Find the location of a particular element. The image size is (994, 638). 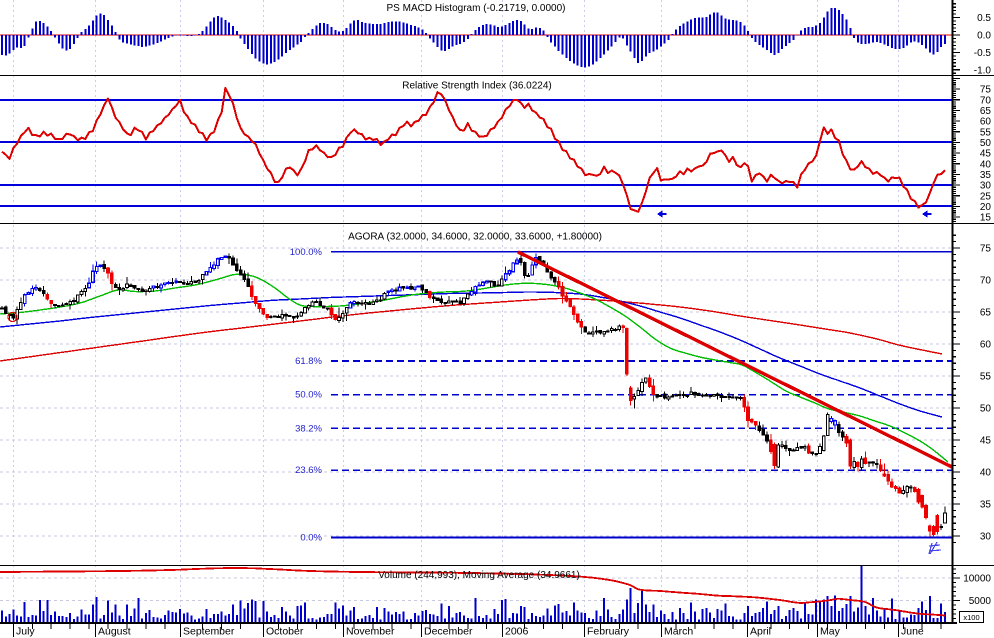

svg-text: 50.0% is located at coordinates (308, 395).